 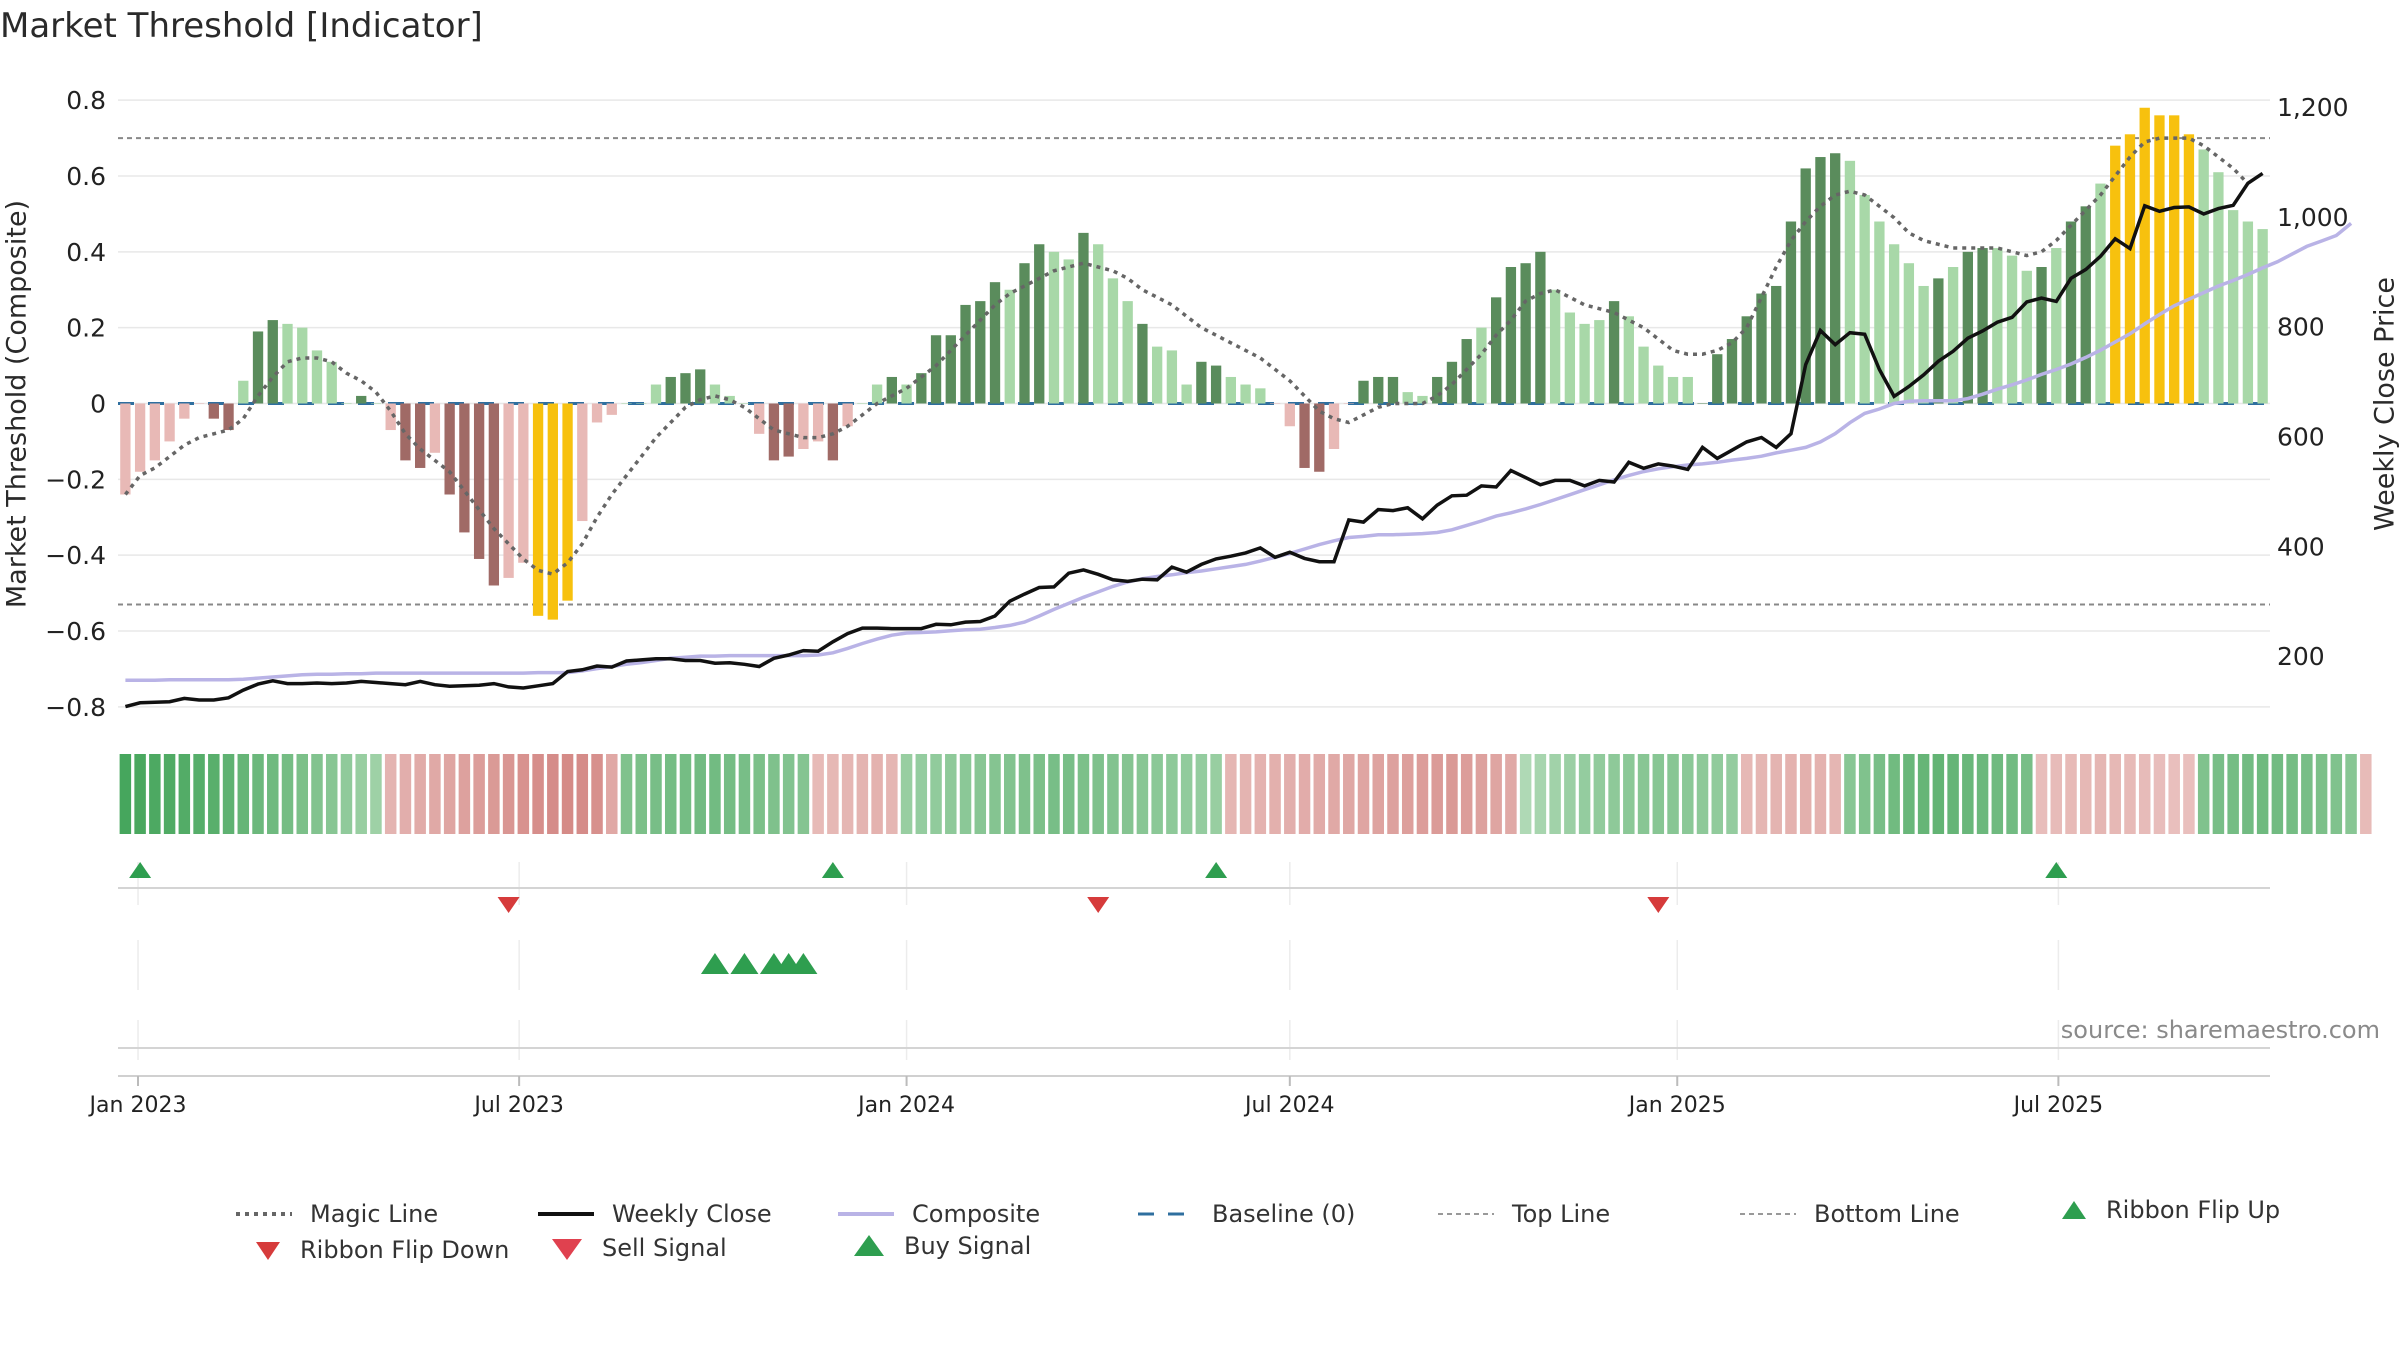 I want to click on legend-item-ribbon-flip-down: Ribbon Flip Down, so click(x=381, y=1250).